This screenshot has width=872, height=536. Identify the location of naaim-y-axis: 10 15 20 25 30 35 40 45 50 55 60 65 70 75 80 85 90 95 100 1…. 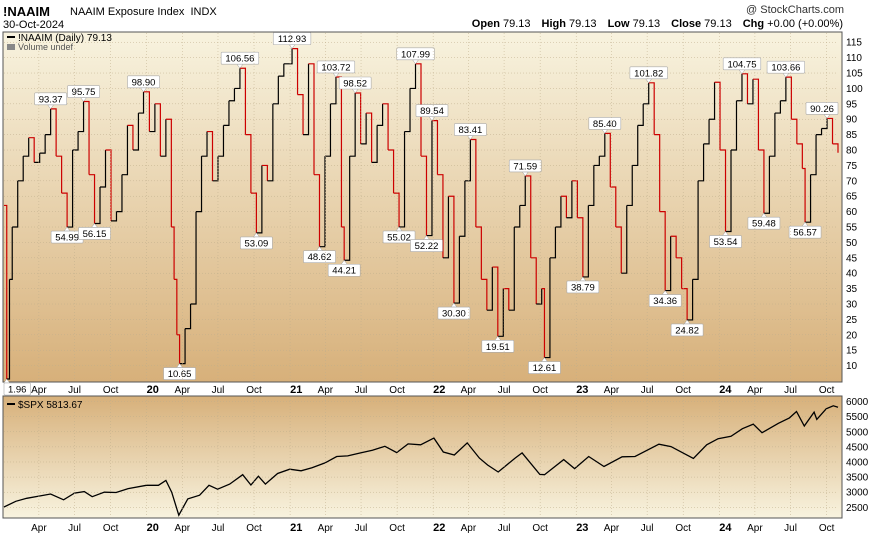
(854, 205).